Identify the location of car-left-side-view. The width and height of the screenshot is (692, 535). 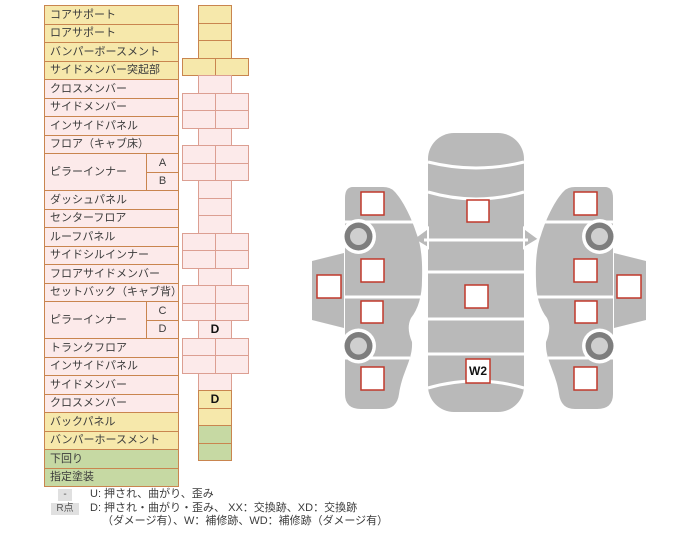
(367, 298).